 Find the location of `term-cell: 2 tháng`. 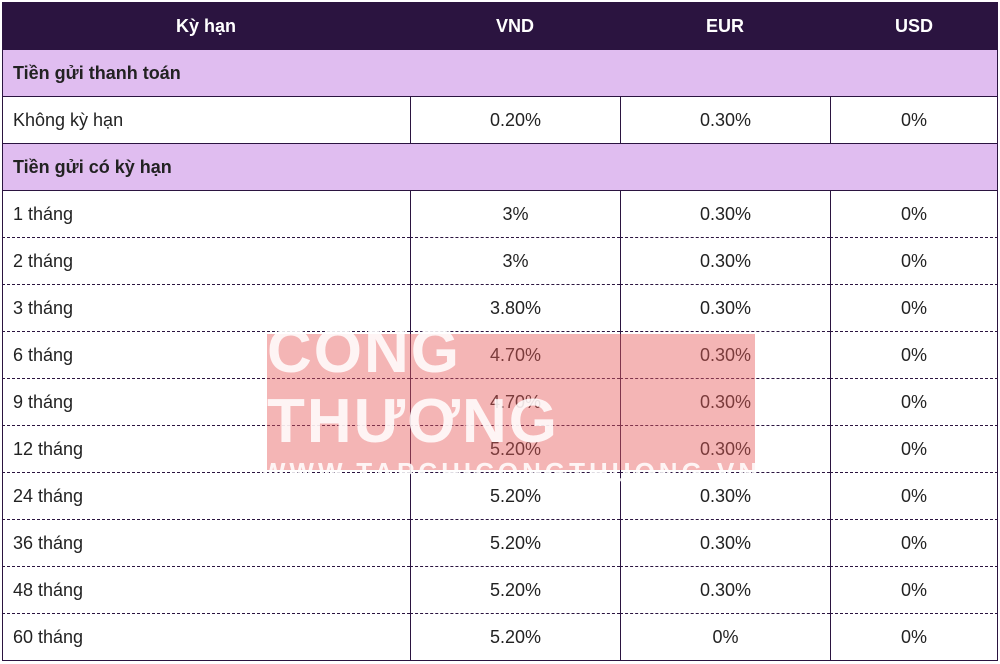

term-cell: 2 tháng is located at coordinates (206, 261).